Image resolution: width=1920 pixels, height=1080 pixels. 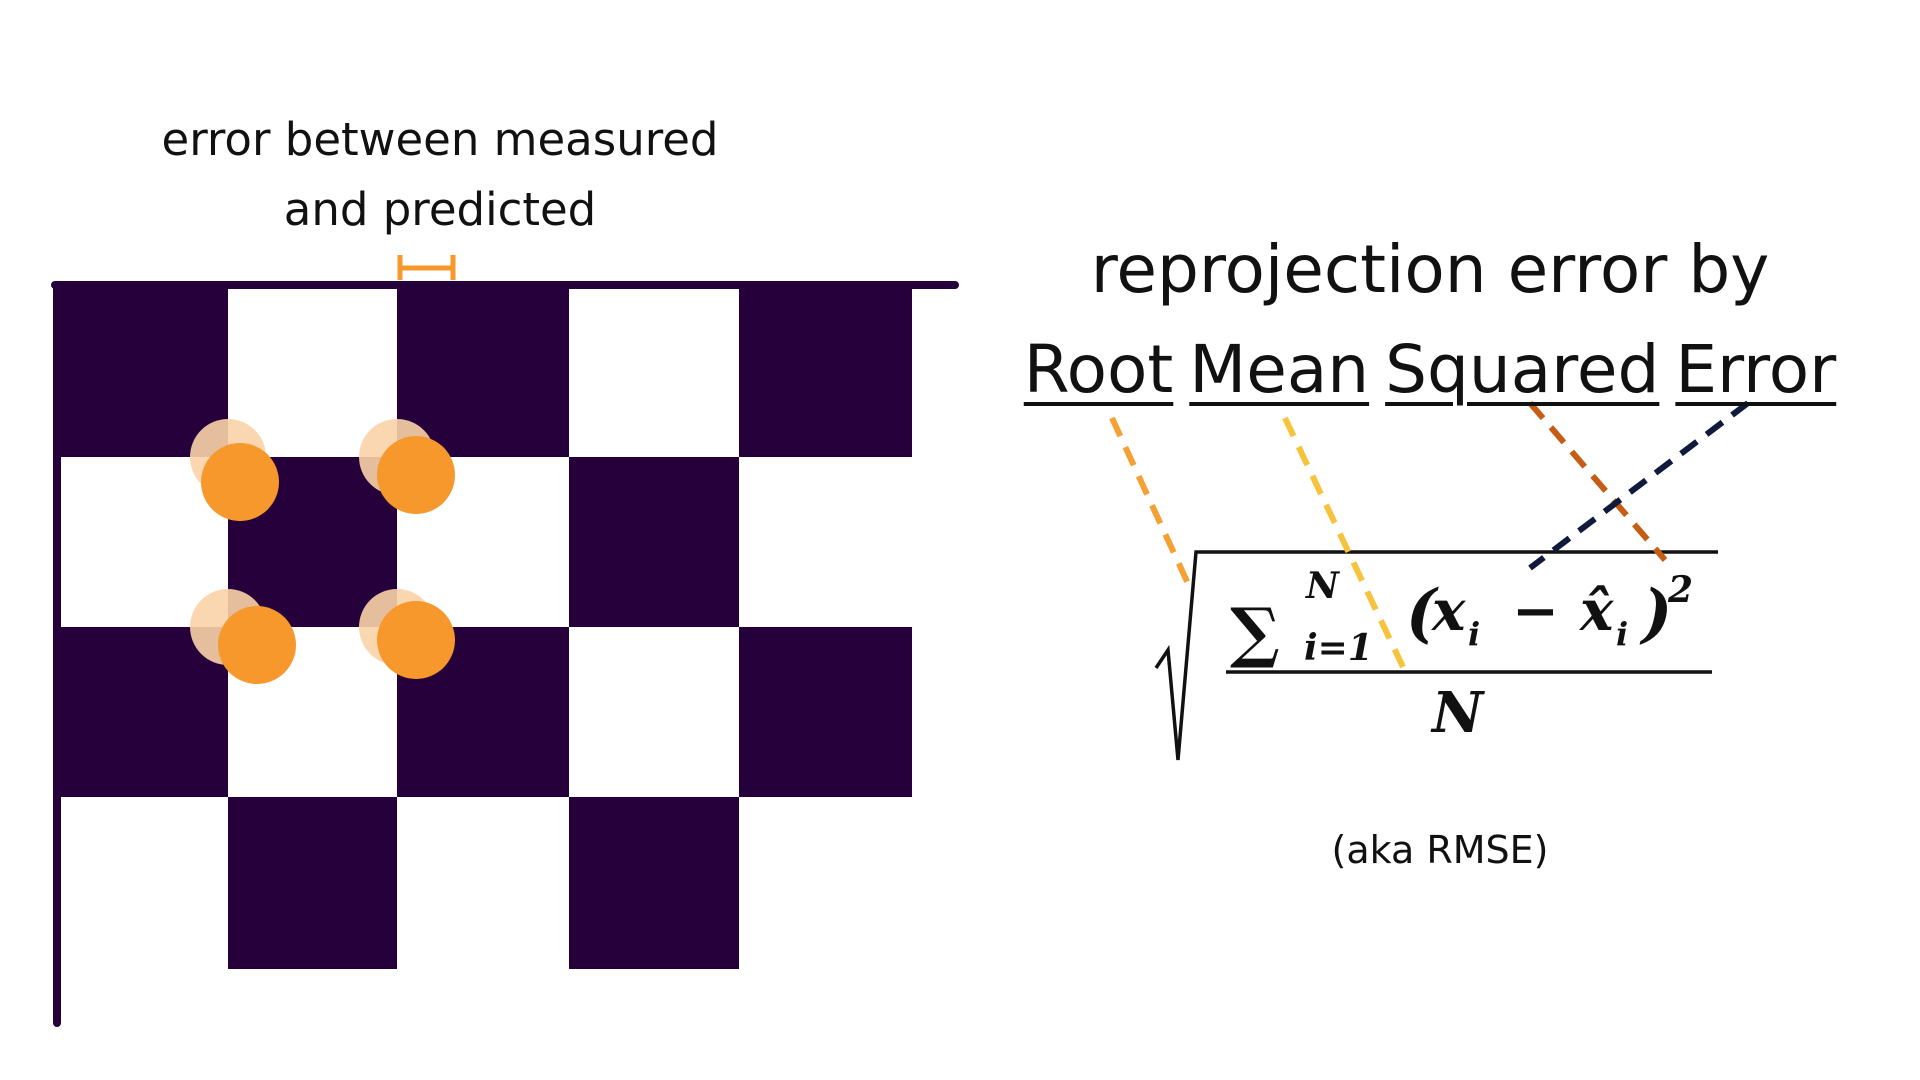 I want to click on radical-sign, so click(x=1436, y=655).